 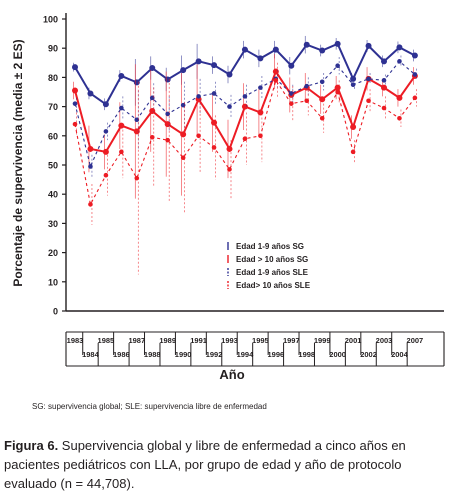 I want to click on x-tick-label: 1999, so click(x=322, y=340).